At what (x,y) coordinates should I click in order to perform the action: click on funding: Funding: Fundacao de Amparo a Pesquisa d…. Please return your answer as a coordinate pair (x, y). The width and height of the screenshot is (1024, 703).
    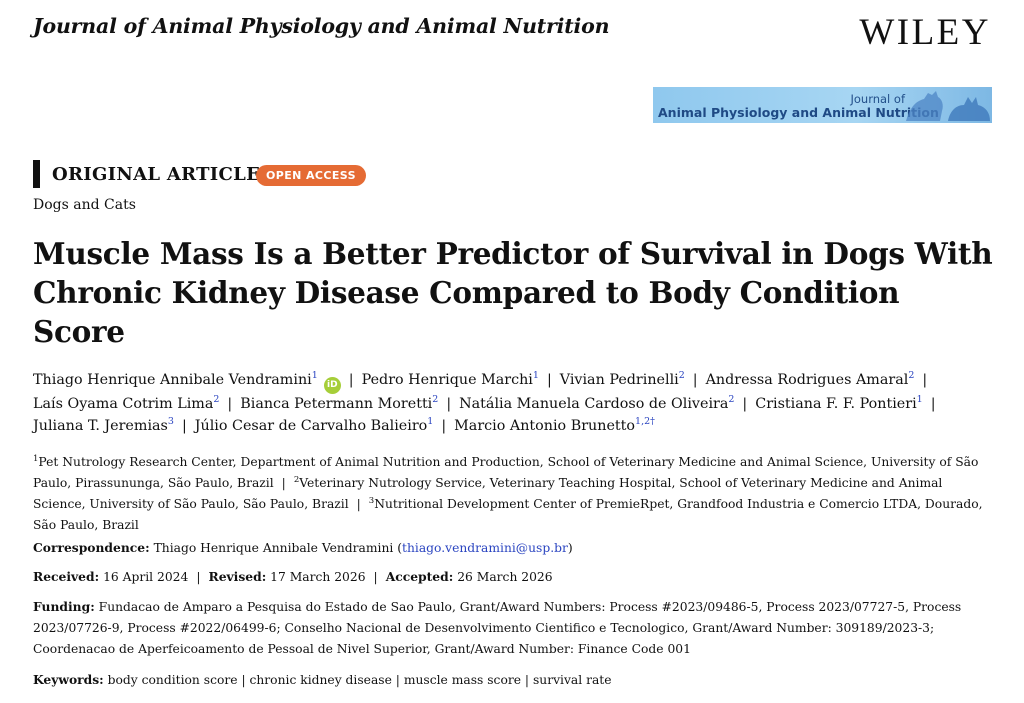
    Looking at the image, I should click on (514, 628).